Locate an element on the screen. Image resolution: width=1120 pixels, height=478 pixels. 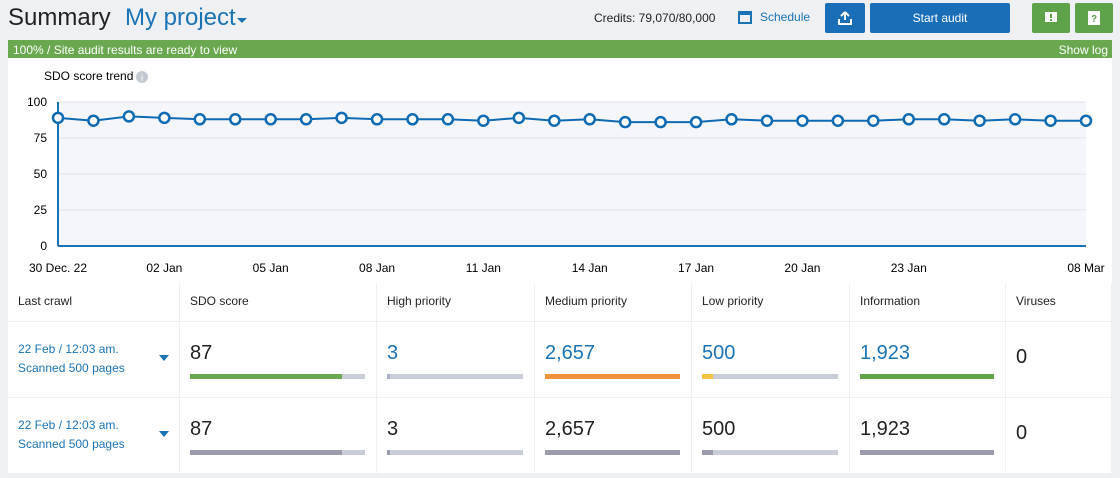
help-icon: ? is located at coordinates (1094, 18).